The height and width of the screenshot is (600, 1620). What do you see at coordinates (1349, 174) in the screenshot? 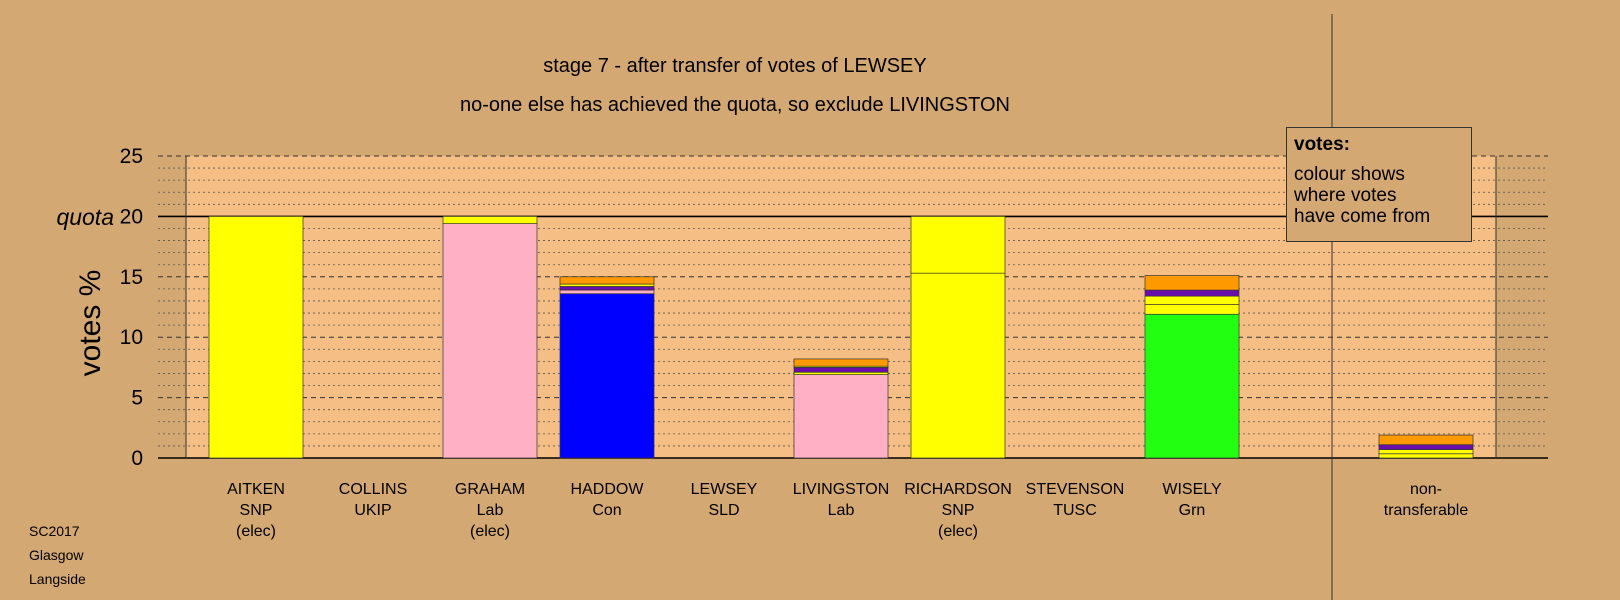
I see `legend-line: colour shows` at bounding box center [1349, 174].